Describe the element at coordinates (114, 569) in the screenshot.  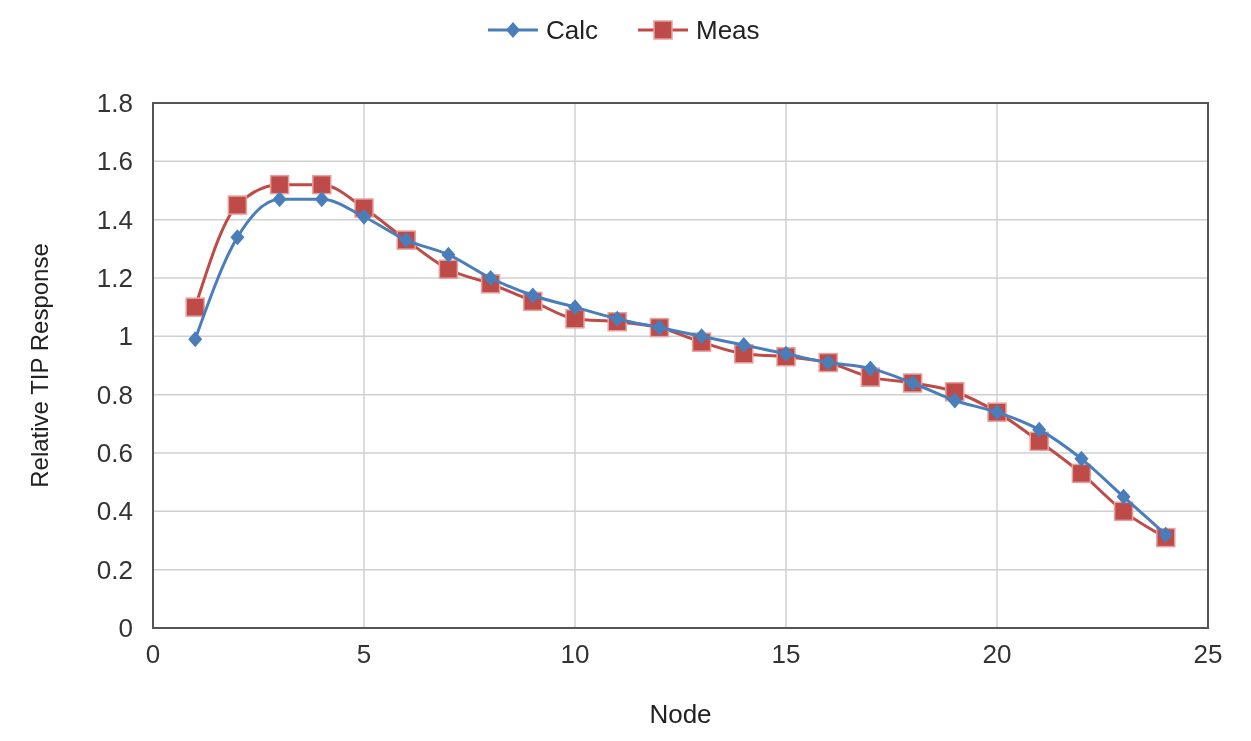
I see `y-tick-label: 0.2` at that location.